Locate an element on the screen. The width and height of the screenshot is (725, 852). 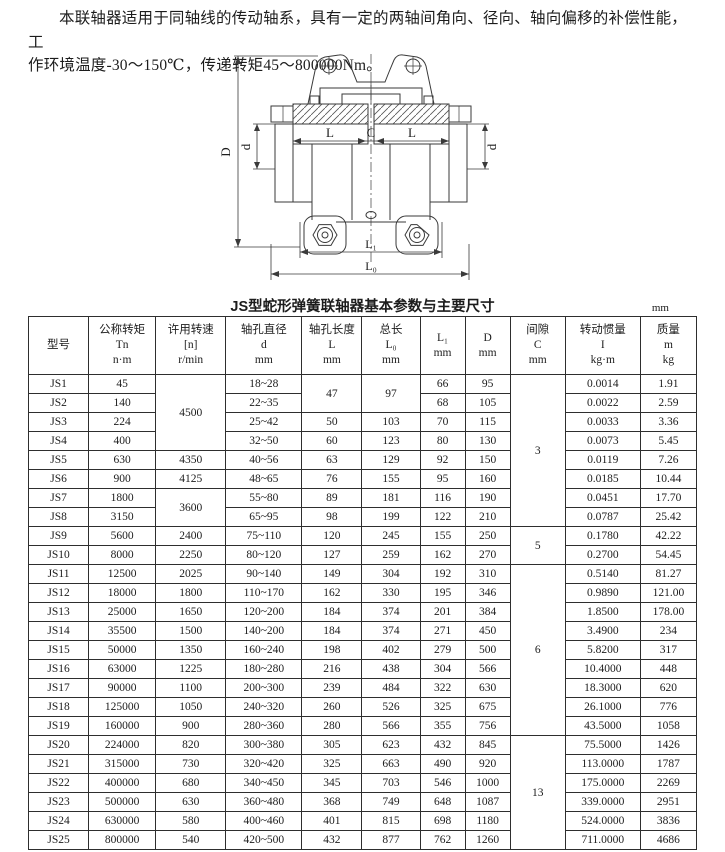
cell-JS20-C: 13 is located at coordinates (537, 792).